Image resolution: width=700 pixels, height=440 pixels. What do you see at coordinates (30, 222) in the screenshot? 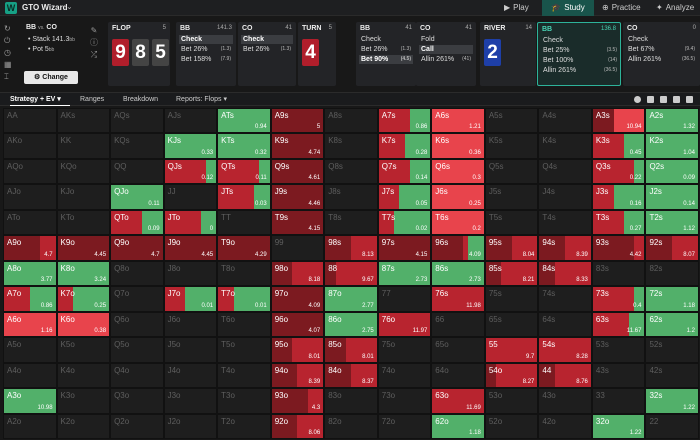
I see `hand-cell: ATo` at bounding box center [30, 222].